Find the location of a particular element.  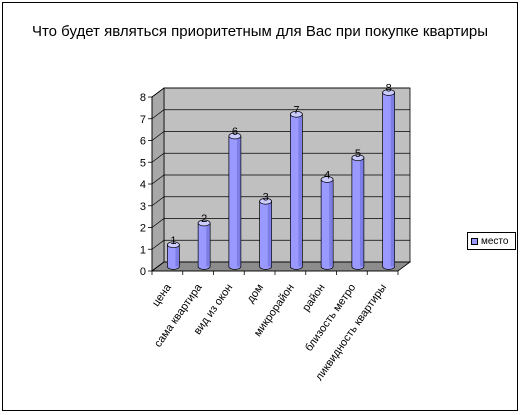

y-tick-label: 4 is located at coordinates (143, 185).